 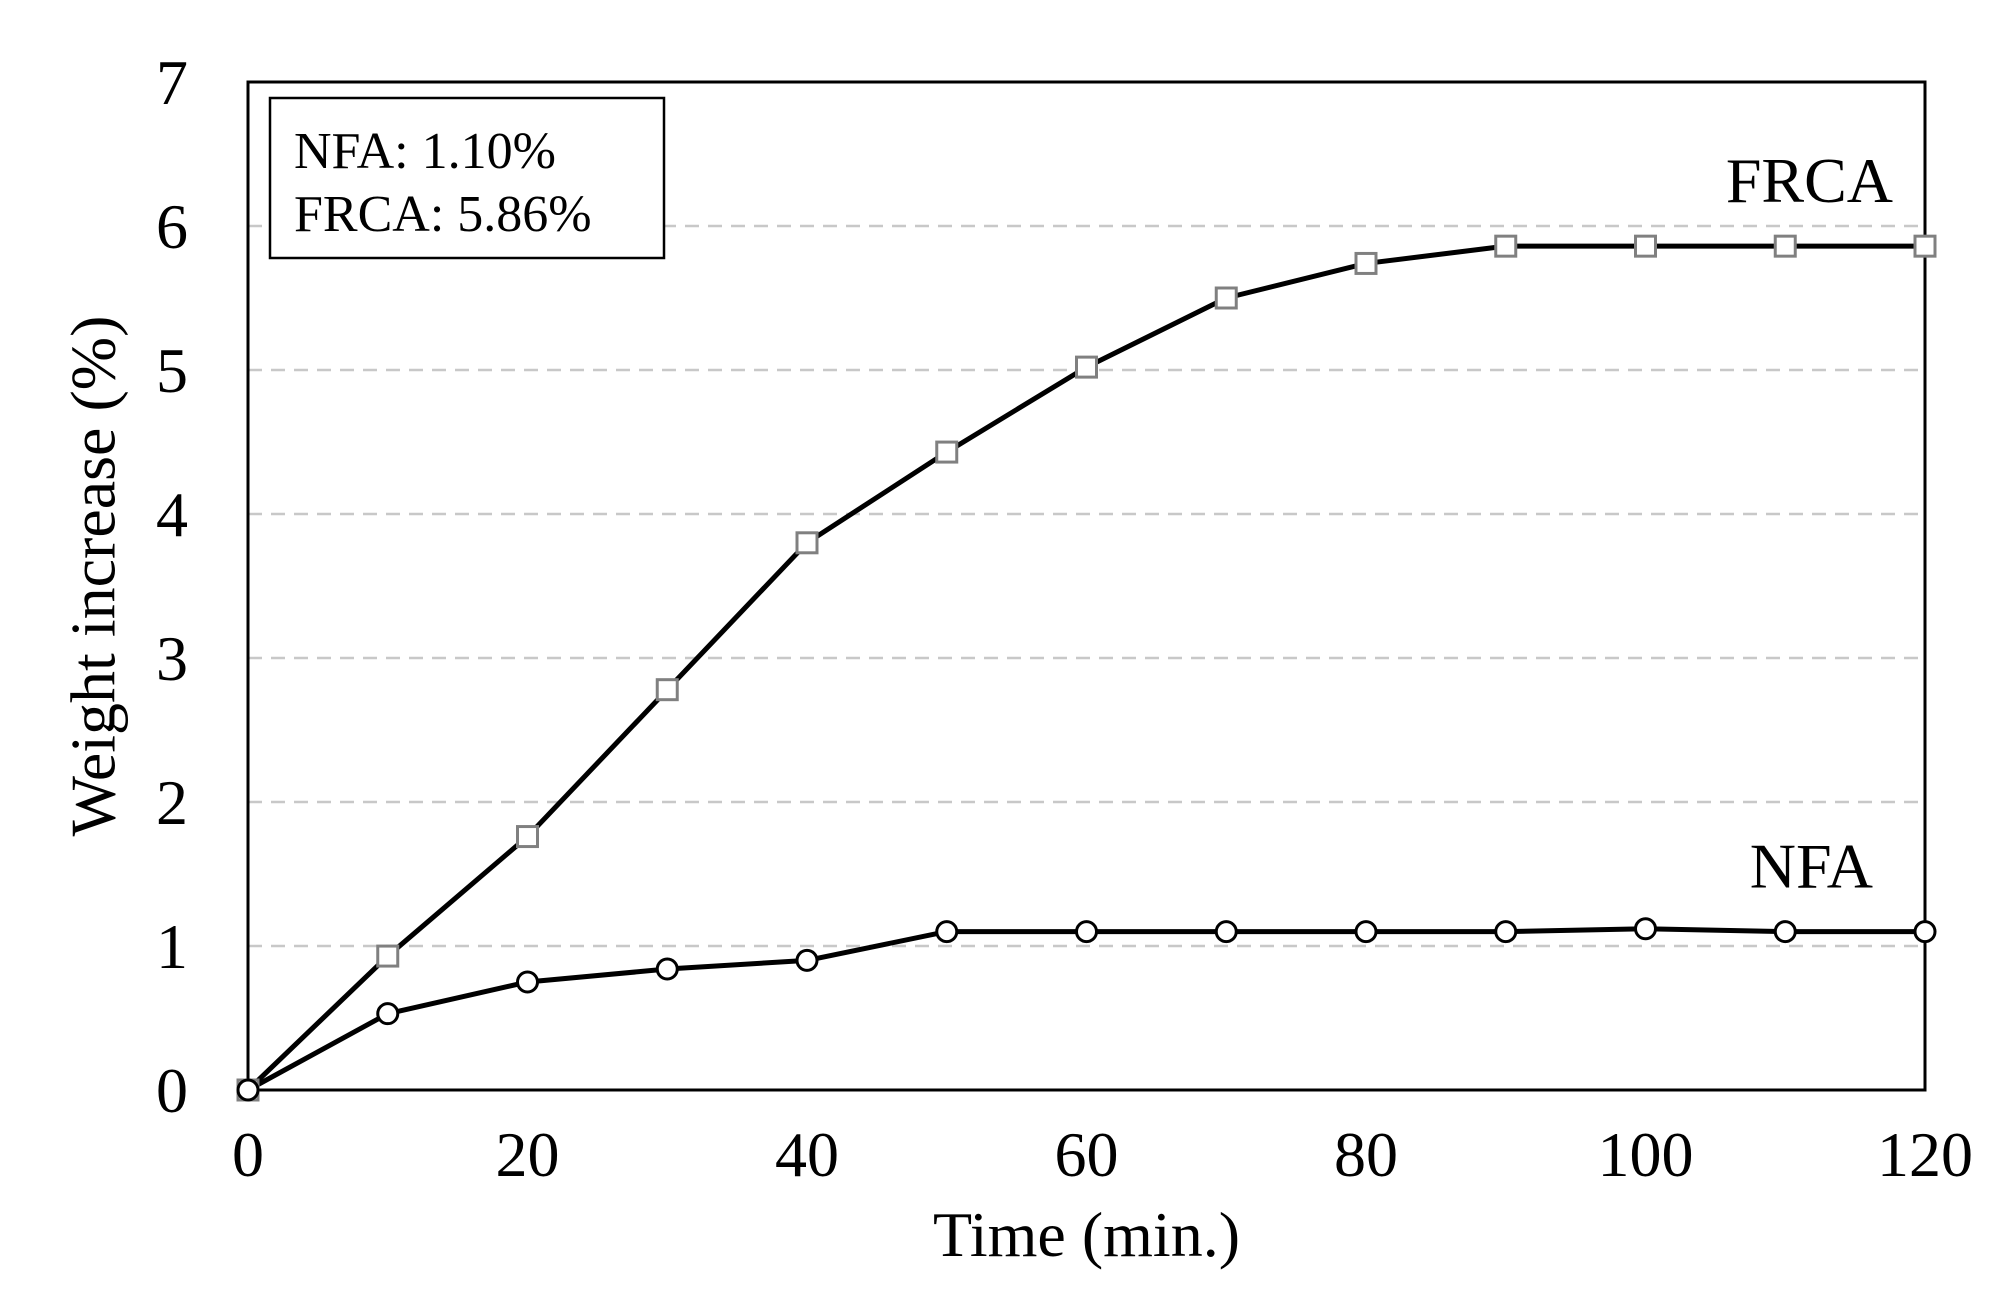 What do you see at coordinates (172, 802) in the screenshot?
I see `y-tick-label: 2` at bounding box center [172, 802].